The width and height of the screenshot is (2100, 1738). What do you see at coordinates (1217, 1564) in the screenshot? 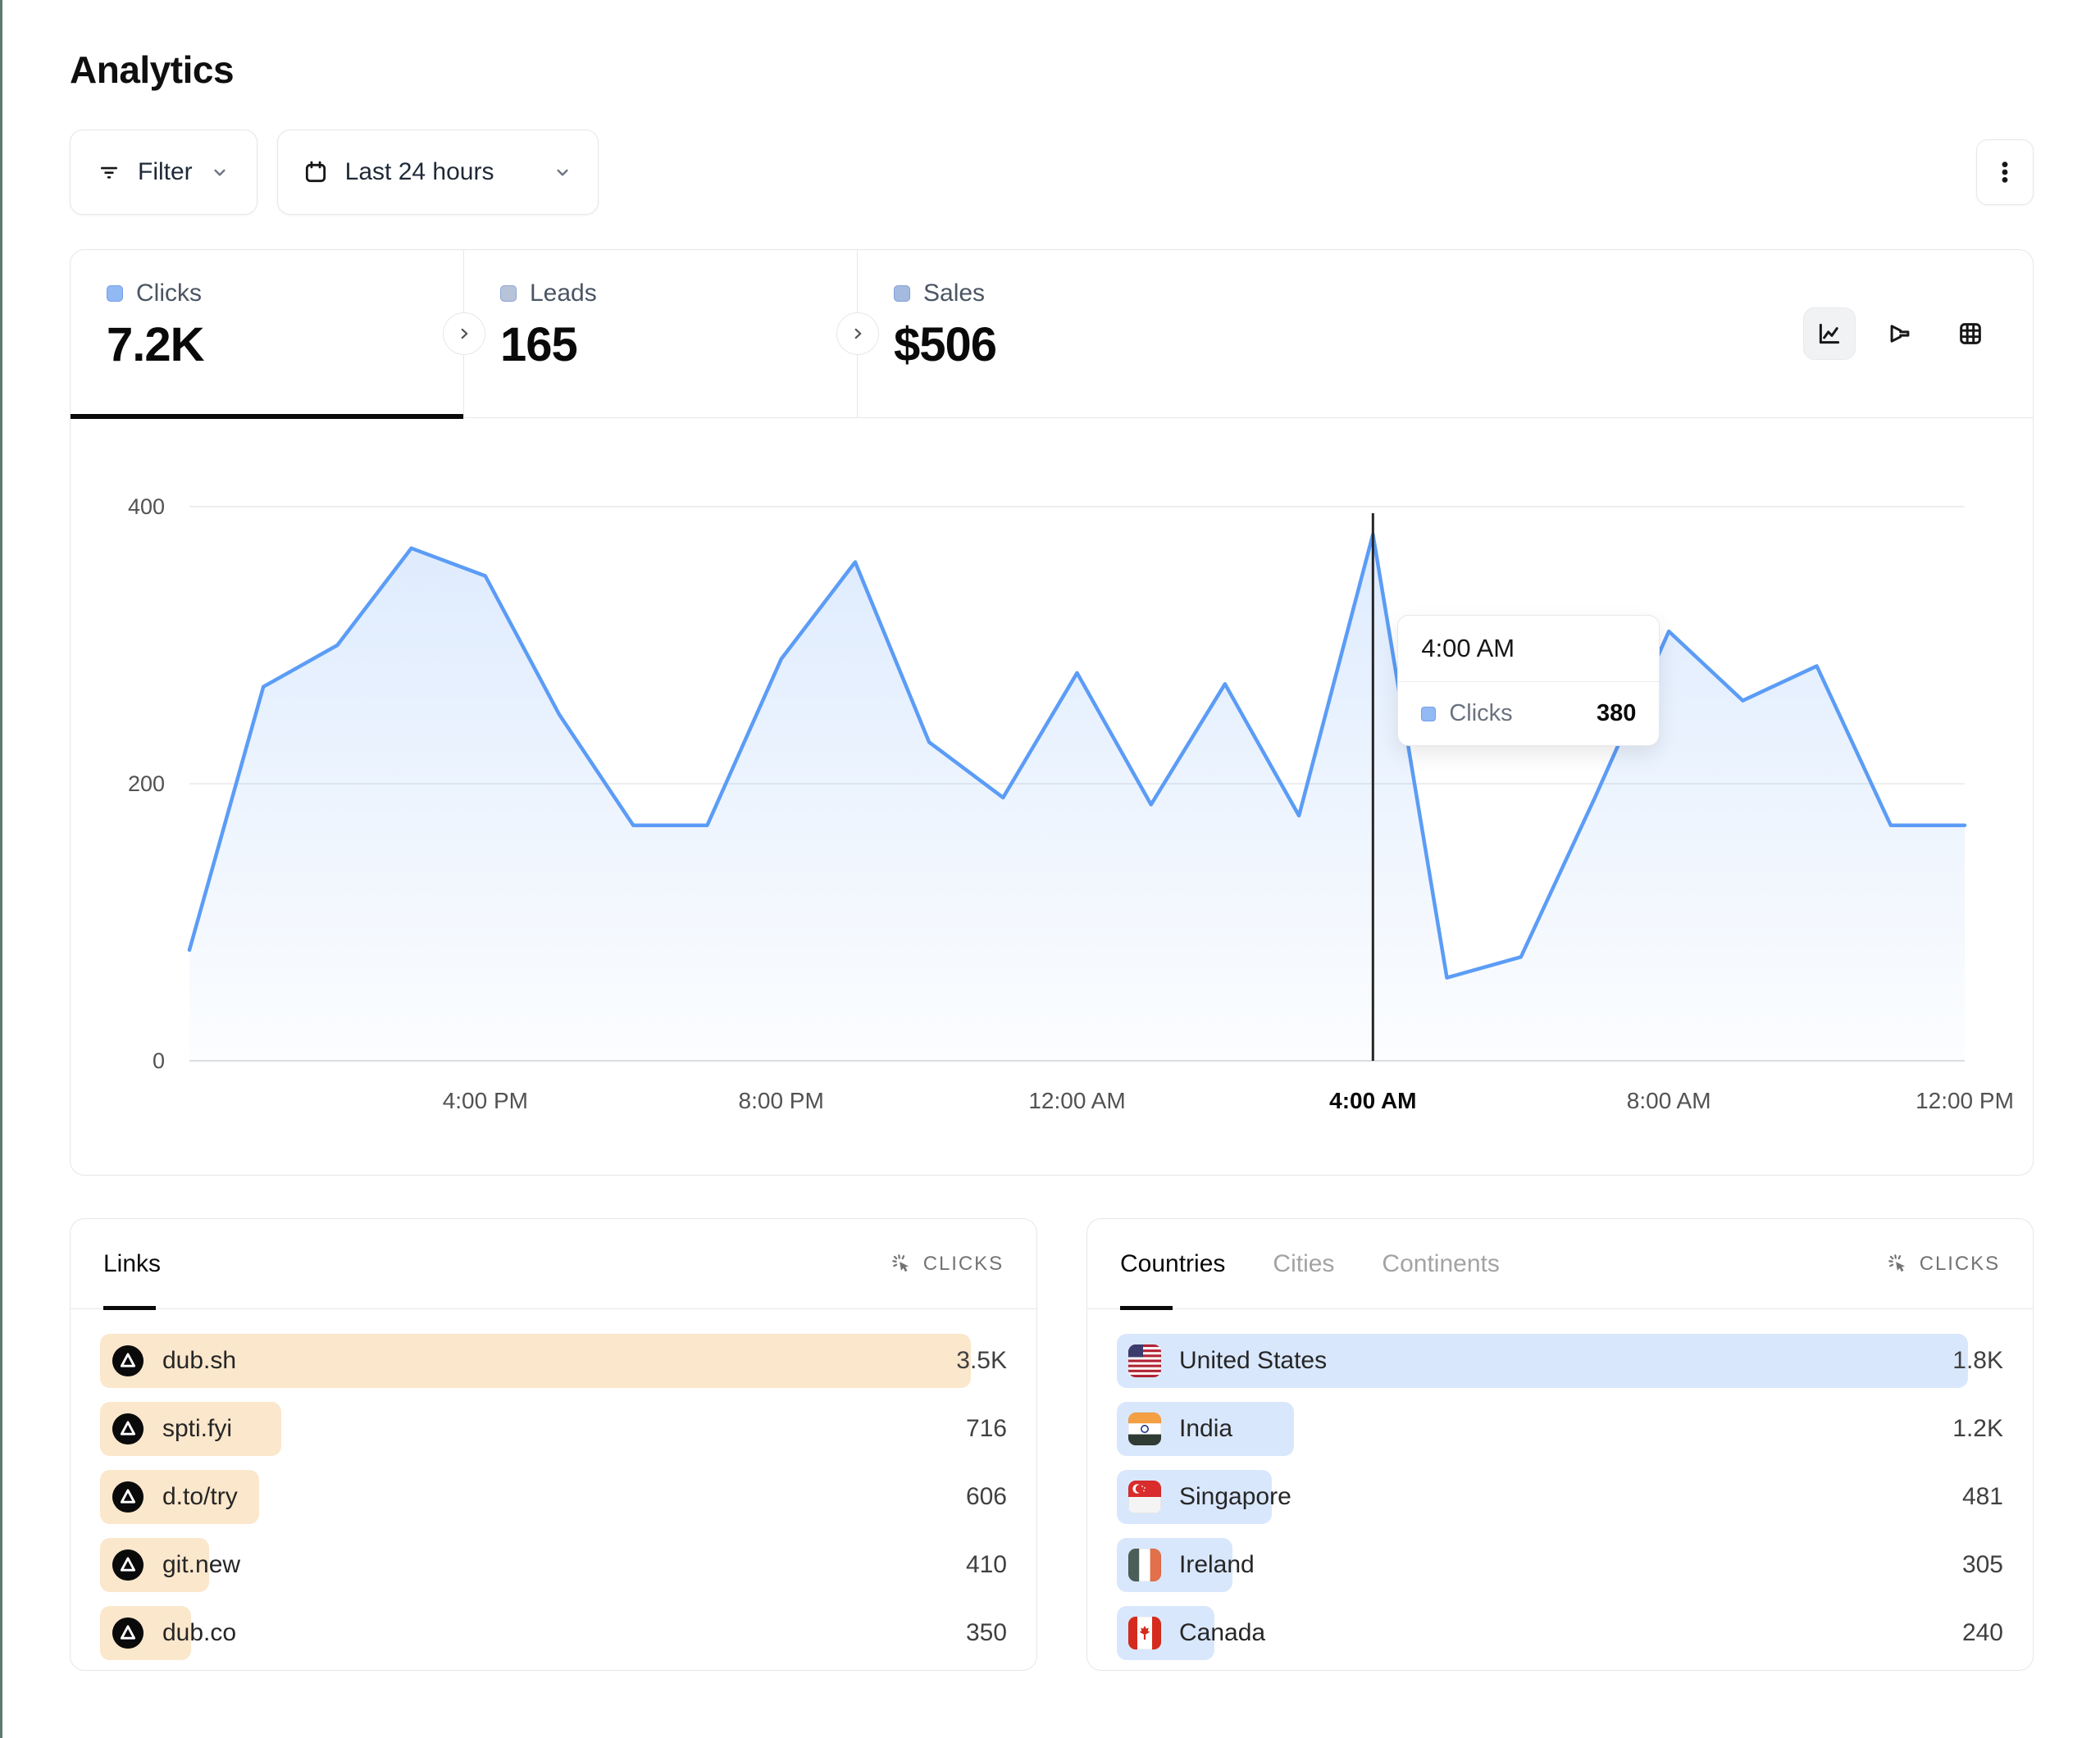
I see `row-label: Ireland` at bounding box center [1217, 1564].